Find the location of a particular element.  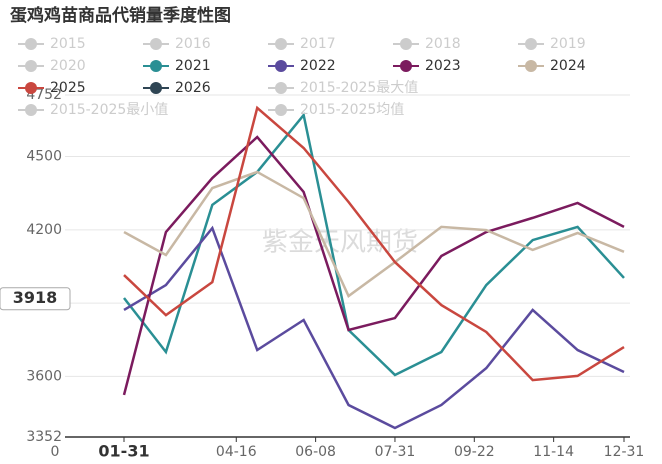

y-tick-label: 3352 is located at coordinates (44, 437).